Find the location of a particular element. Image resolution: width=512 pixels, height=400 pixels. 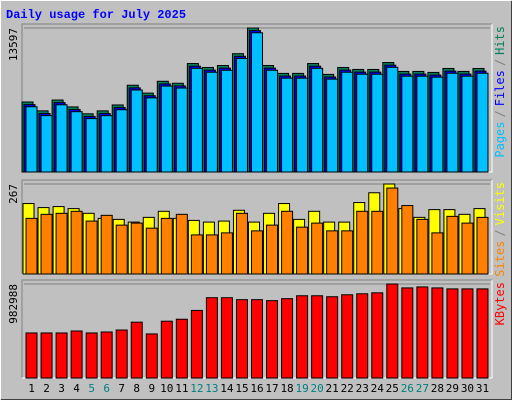

y-tick-label: 267 is located at coordinates (13, 194).